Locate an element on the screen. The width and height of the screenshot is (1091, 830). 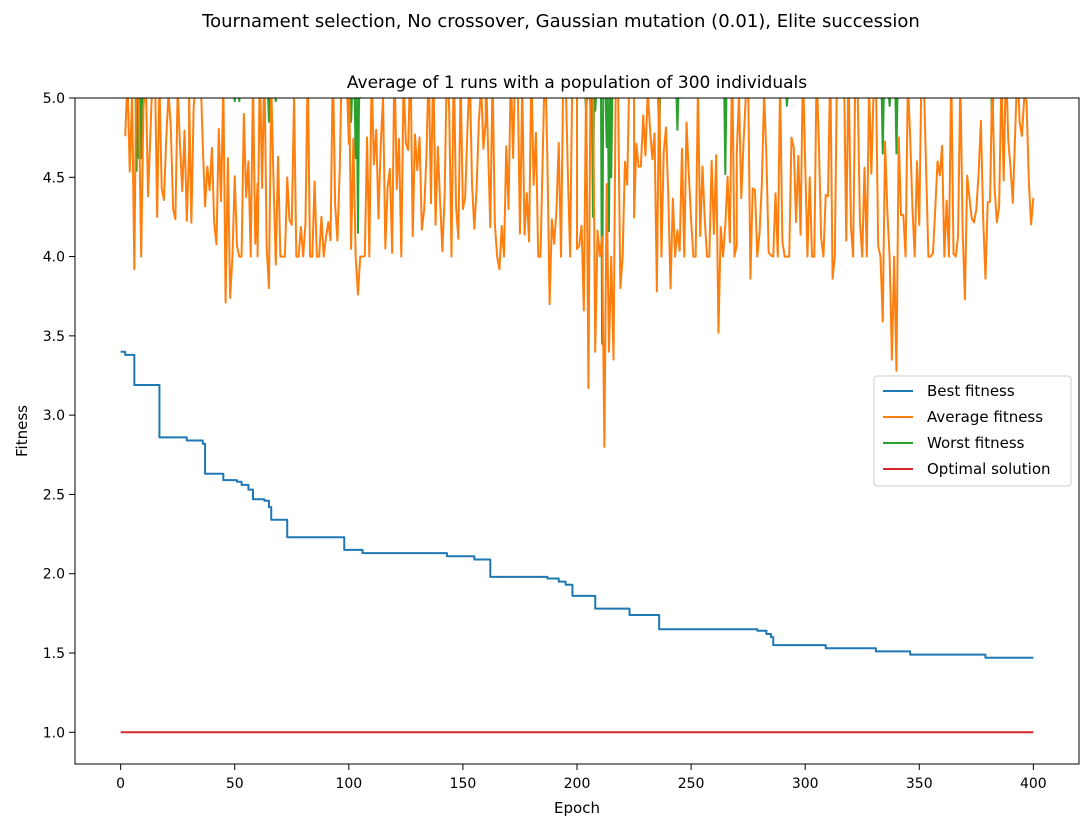
x-tick-label: 0 is located at coordinates (120, 784).